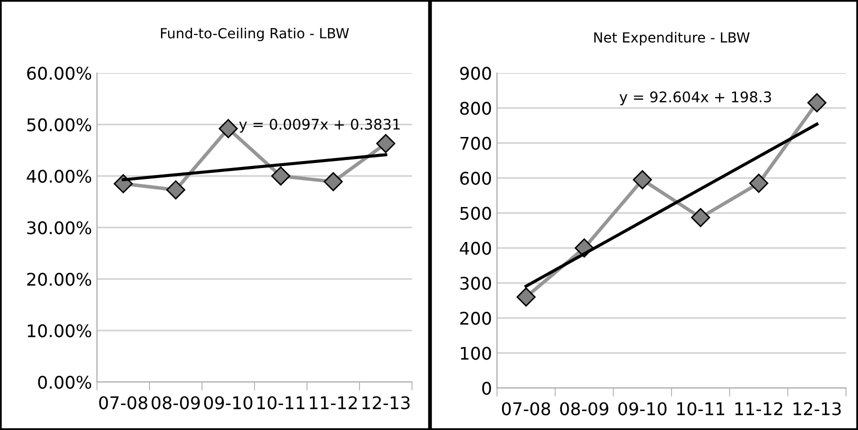 The height and width of the screenshot is (430, 858). I want to click on y-tick-label: 400, so click(475, 248).